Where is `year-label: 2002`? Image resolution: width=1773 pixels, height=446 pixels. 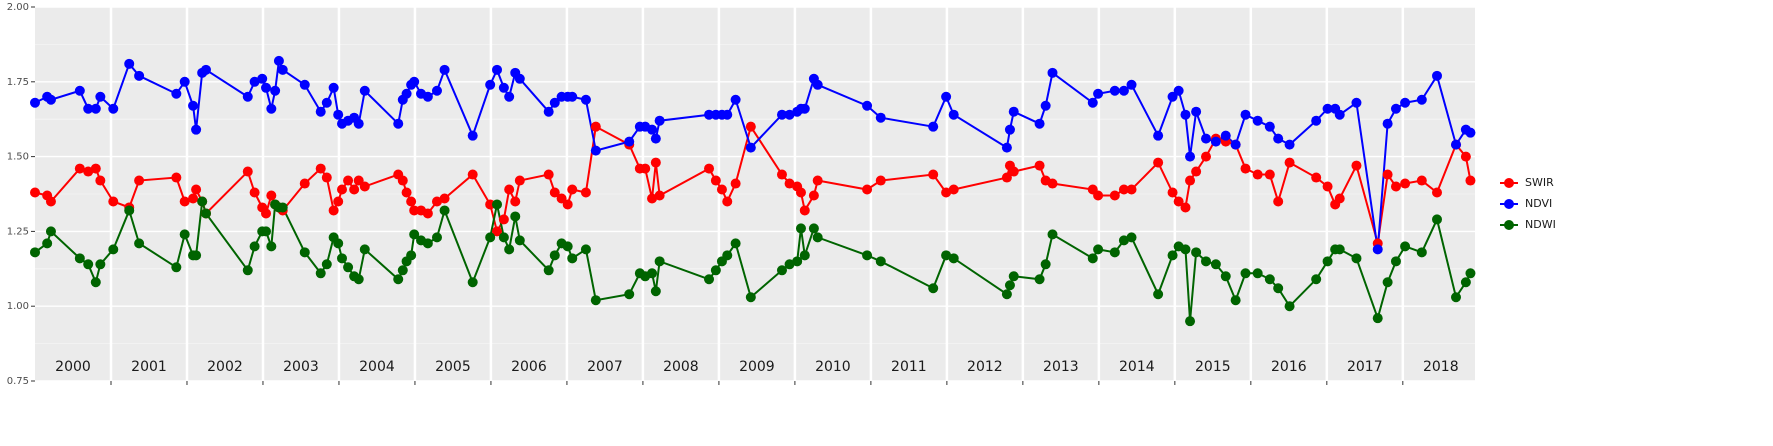
year-label: 2002 is located at coordinates (225, 367).